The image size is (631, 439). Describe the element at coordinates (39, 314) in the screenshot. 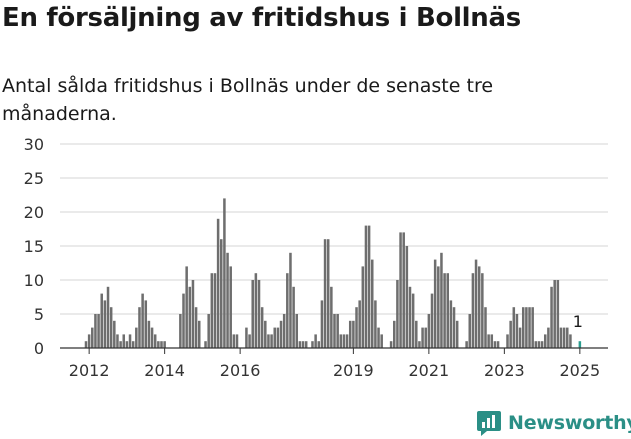

I see `y-tick-label: 5` at that location.